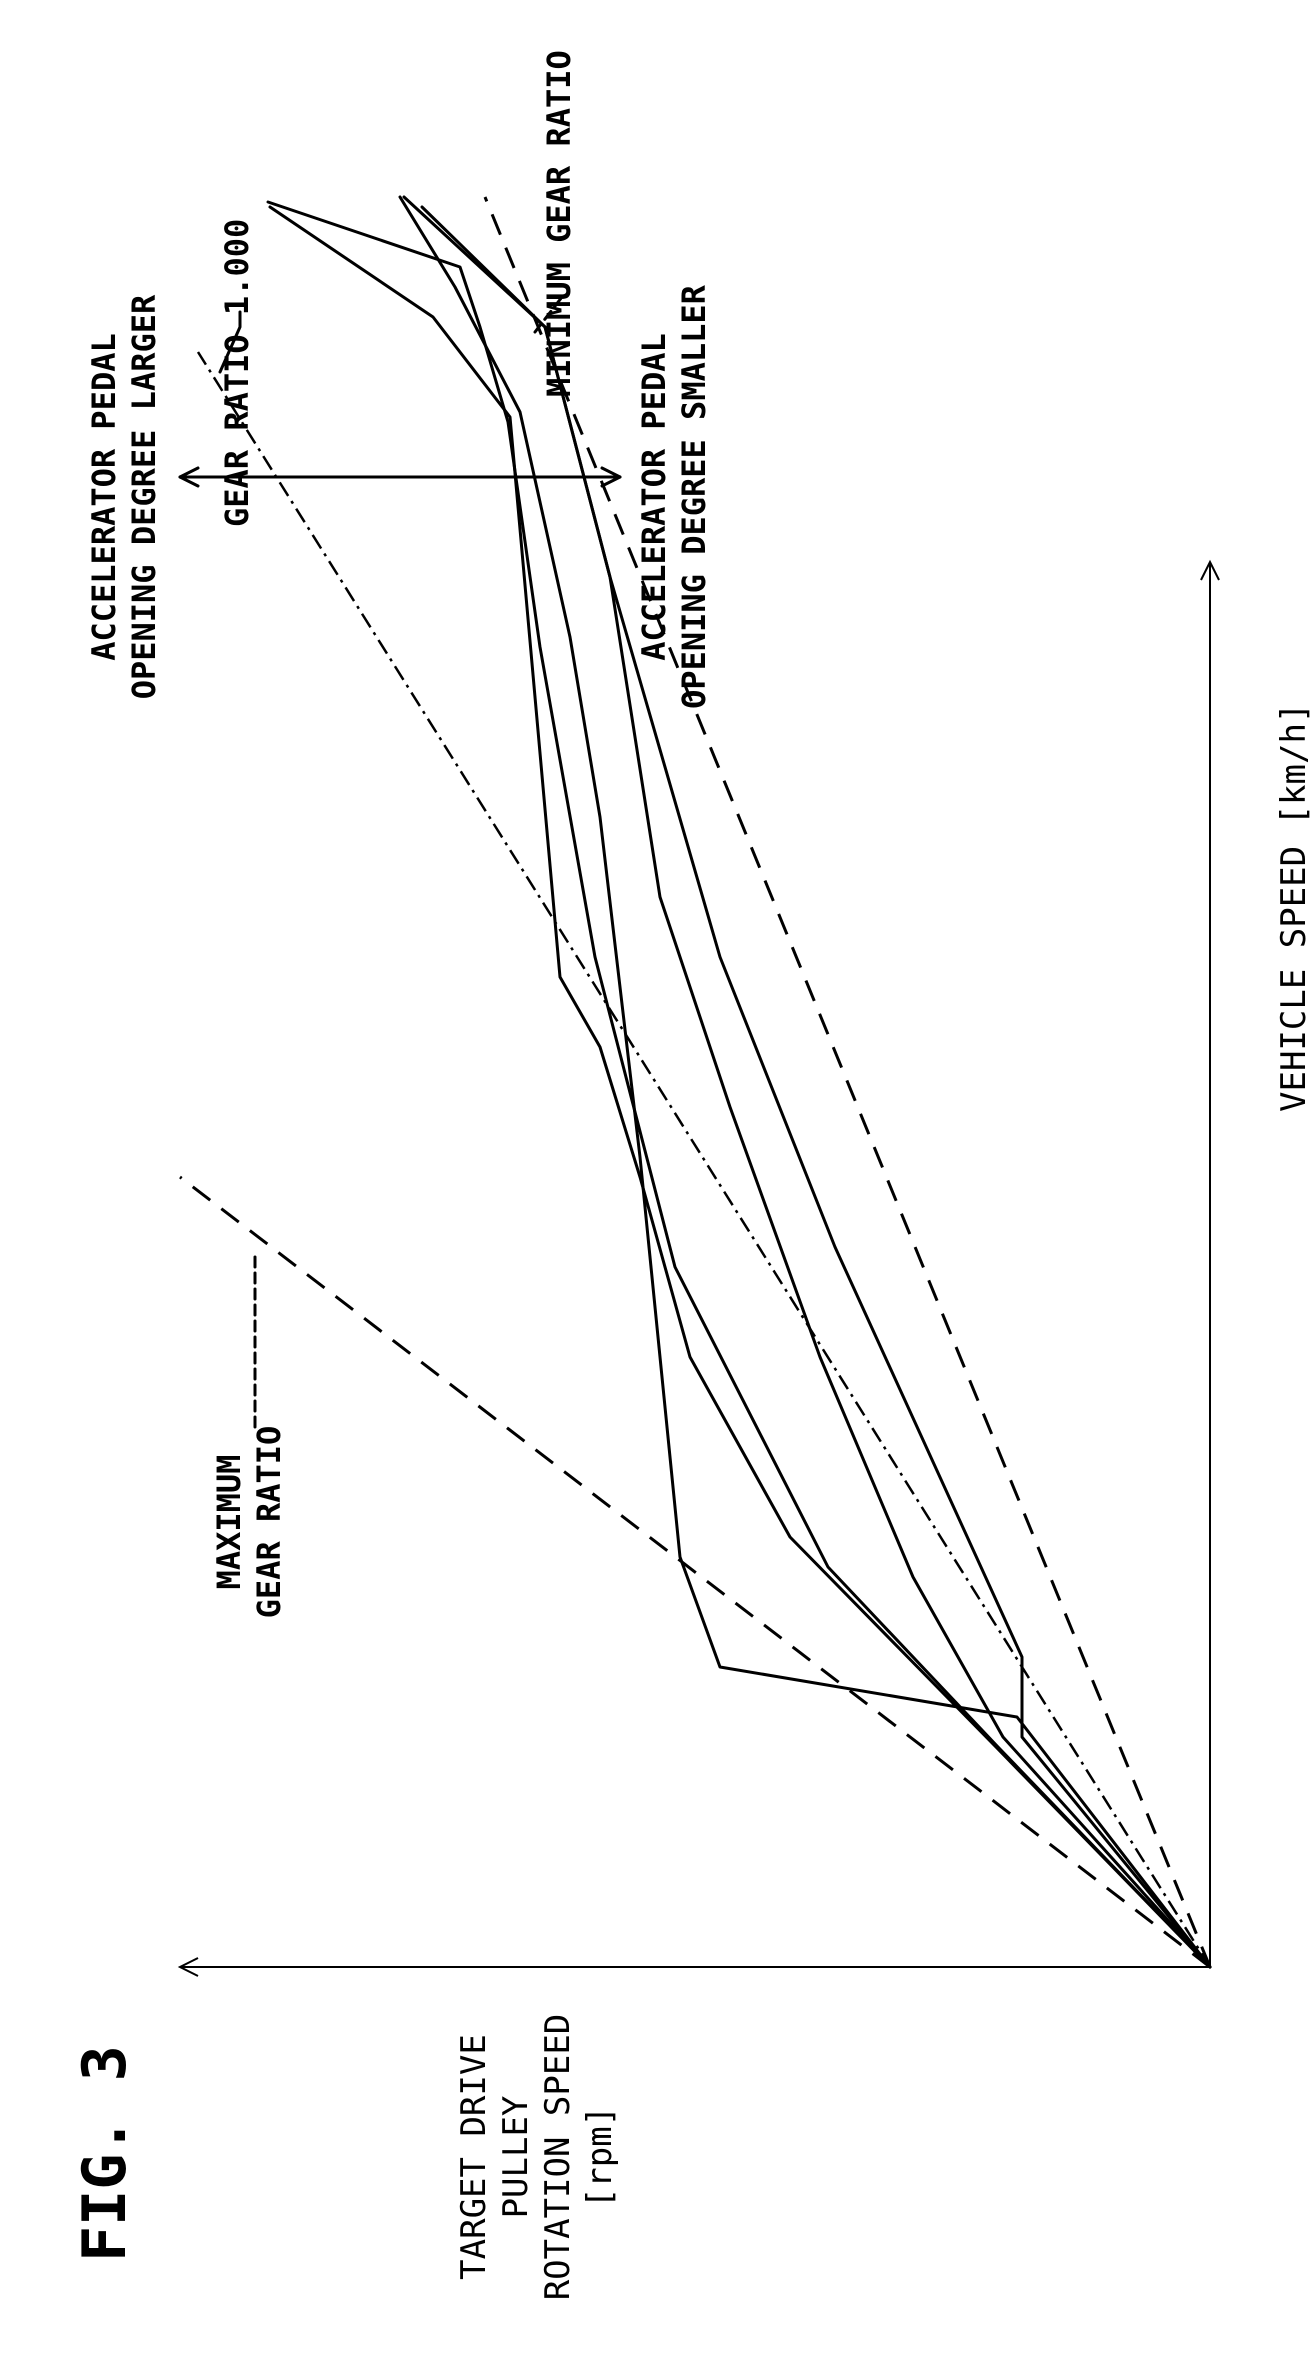 Image resolution: width=1313 pixels, height=2357 pixels. Describe the element at coordinates (269, 1522) in the screenshot. I see `max-gear-ratio-label-line-2: GEAR RATIO` at that location.